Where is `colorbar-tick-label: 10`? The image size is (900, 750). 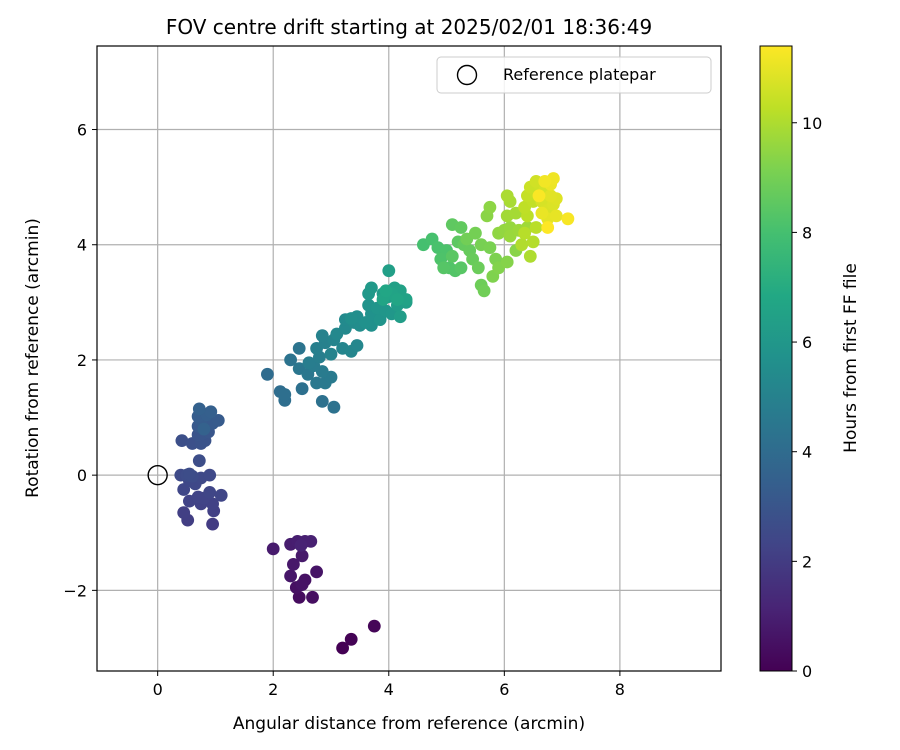 colorbar-tick-label: 10 is located at coordinates (812, 123).